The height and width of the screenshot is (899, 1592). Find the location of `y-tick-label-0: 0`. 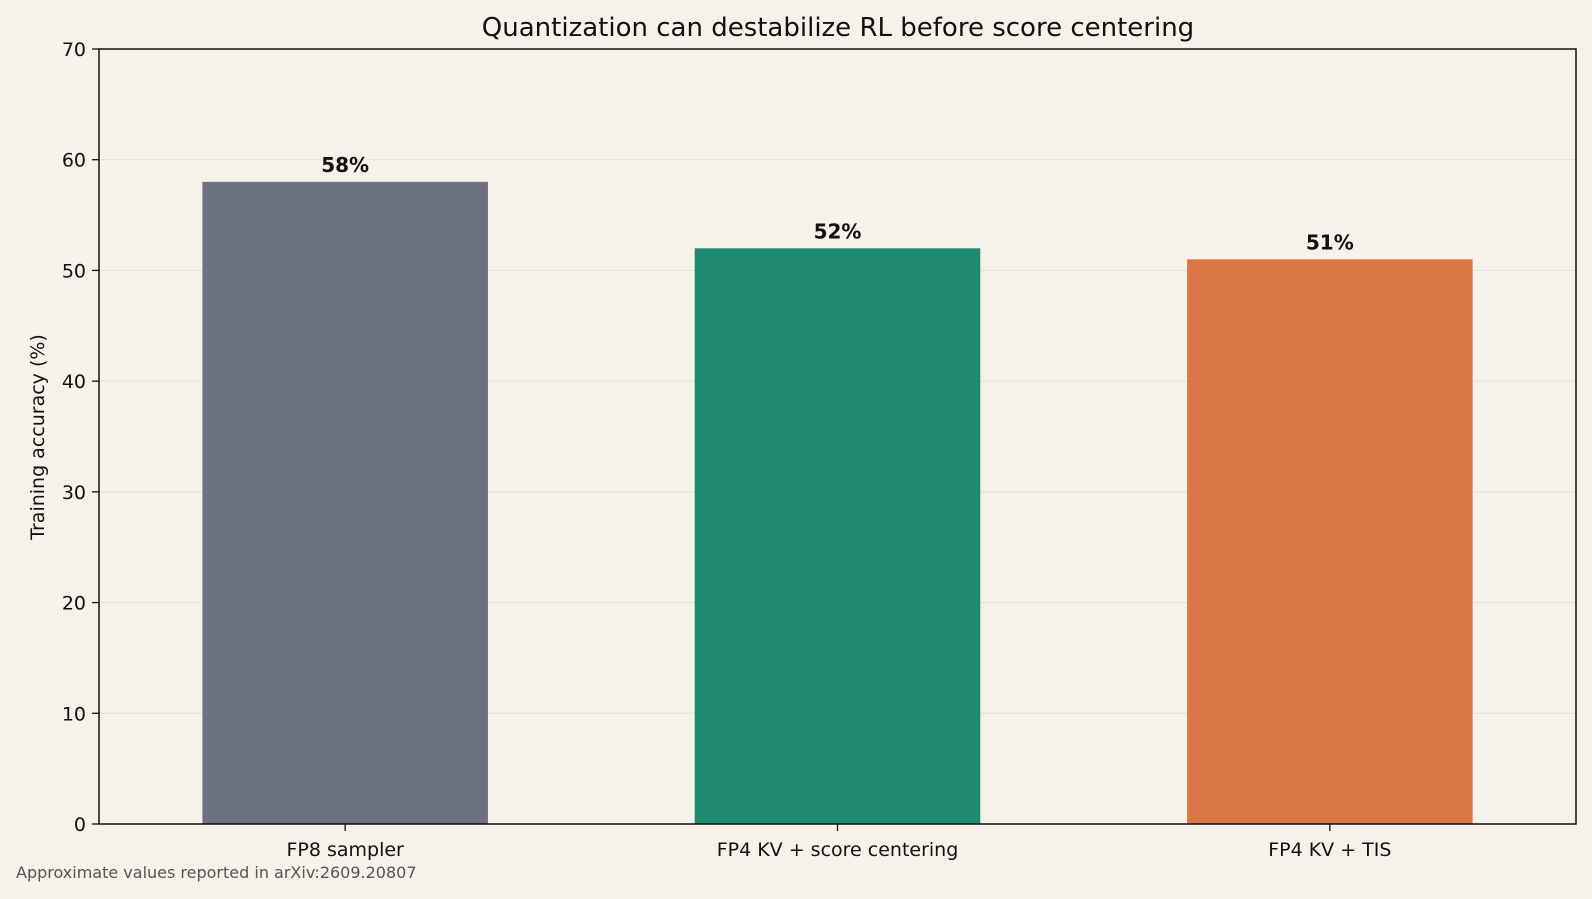

y-tick-label-0: 0 is located at coordinates (80, 825).